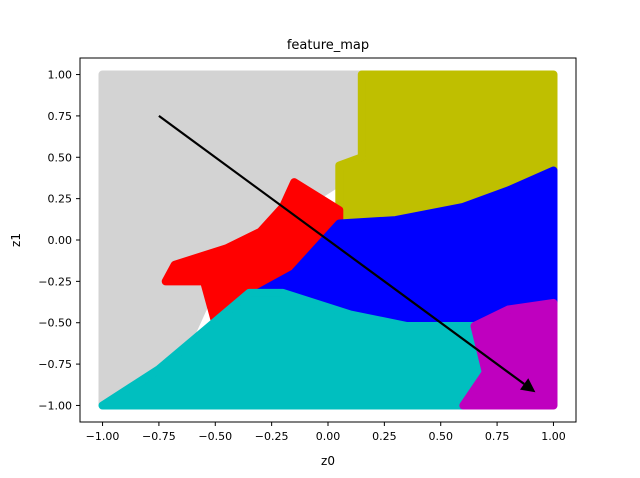  I want to click on x-tick-label: 1.00, so click(553, 436).